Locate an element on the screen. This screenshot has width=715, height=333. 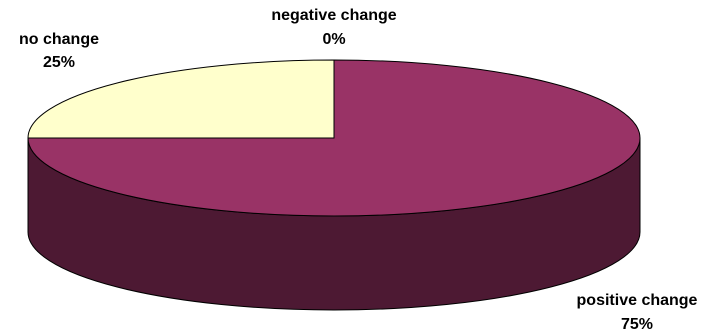
label-positive-change-name: positive change is located at coordinates (637, 300).